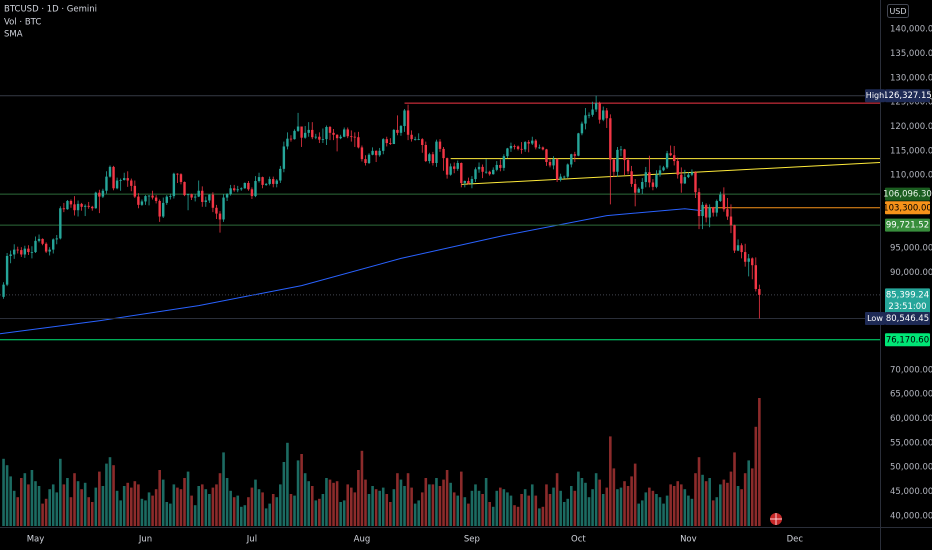  What do you see at coordinates (875, 318) in the screenshot?
I see `price-tag-box` at bounding box center [875, 318].